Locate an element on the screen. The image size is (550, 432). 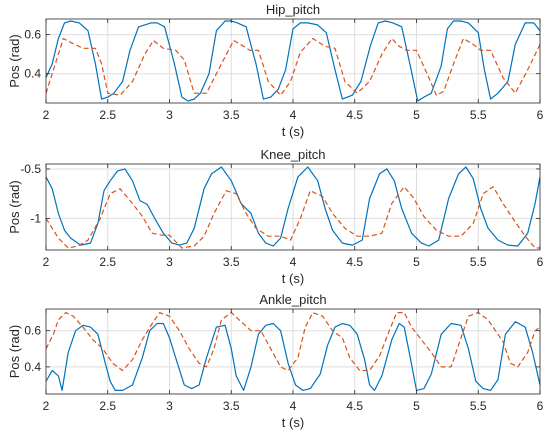
hip-pitch-y-tick-label: 0.6 is located at coordinates (32, 35).